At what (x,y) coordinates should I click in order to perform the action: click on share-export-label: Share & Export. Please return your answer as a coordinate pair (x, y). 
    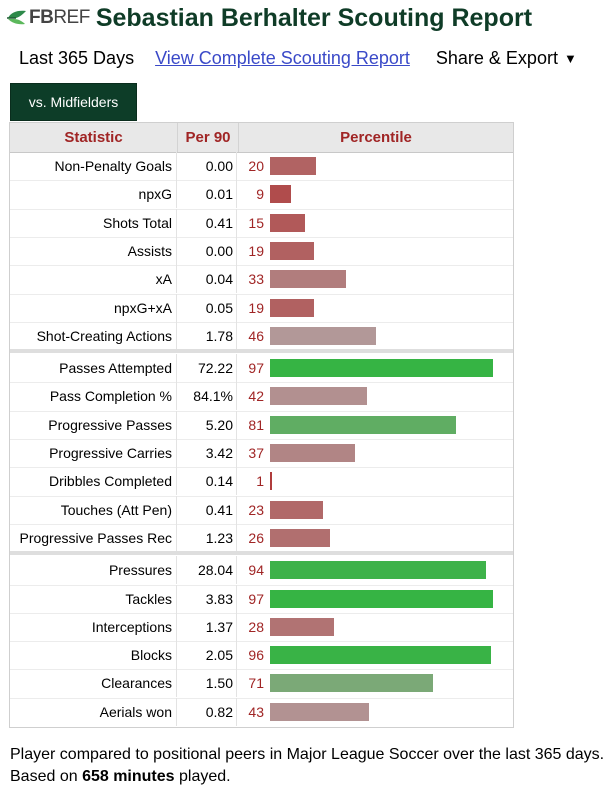
    Looking at the image, I should click on (496, 57).